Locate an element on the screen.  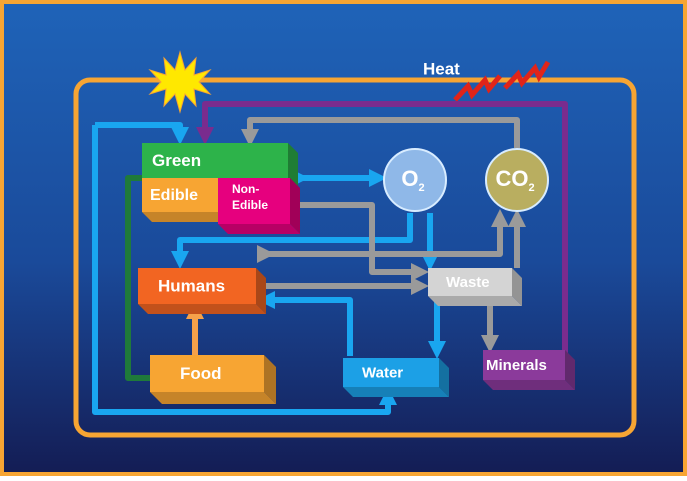
node-label: Non- is located at coordinates (245, 189).